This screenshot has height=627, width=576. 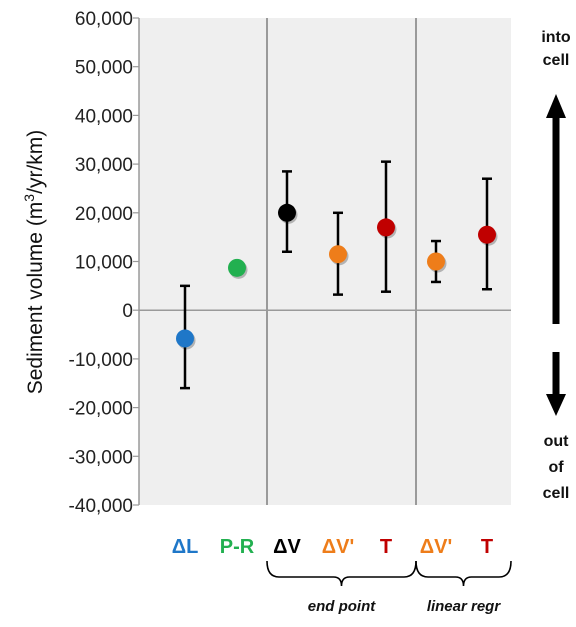 What do you see at coordinates (556, 106) in the screenshot?
I see `up-arrow-head` at bounding box center [556, 106].